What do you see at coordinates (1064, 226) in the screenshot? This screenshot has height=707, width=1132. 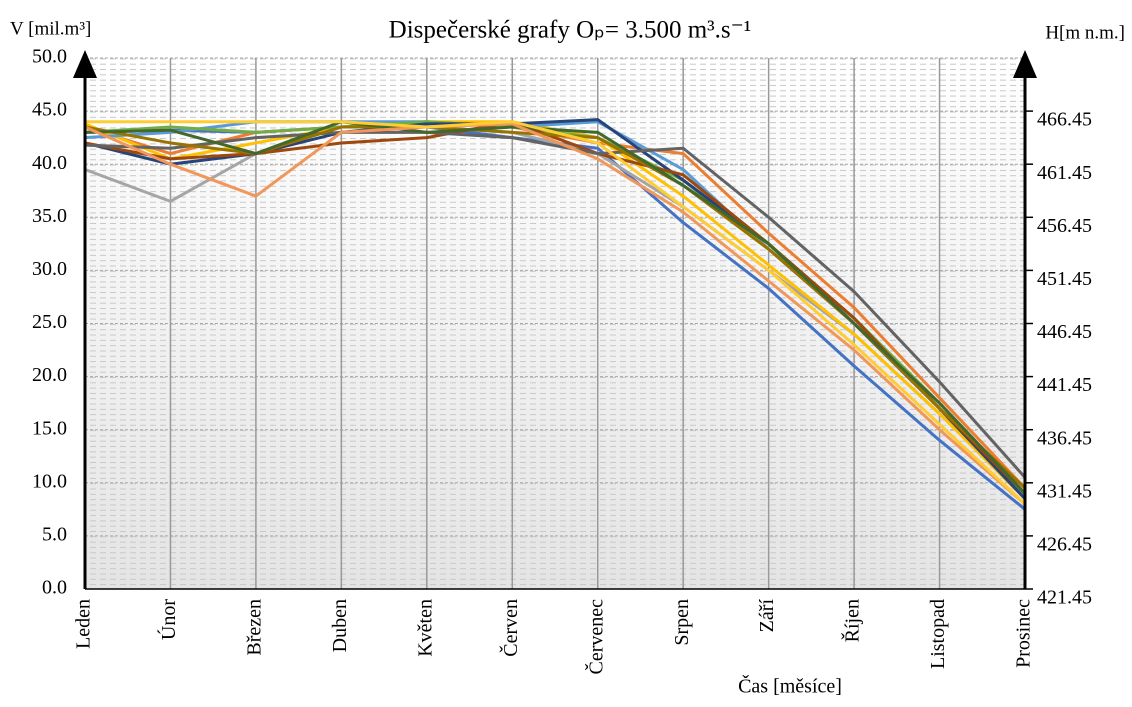 I see `y2-tick-label: 456.45` at bounding box center [1064, 226].